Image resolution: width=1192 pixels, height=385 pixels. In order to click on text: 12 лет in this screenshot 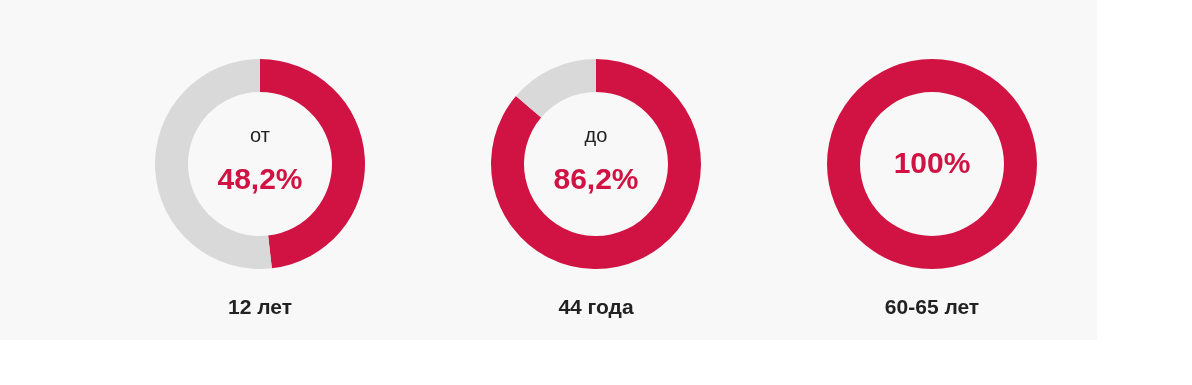, I will do `click(260, 306)`.